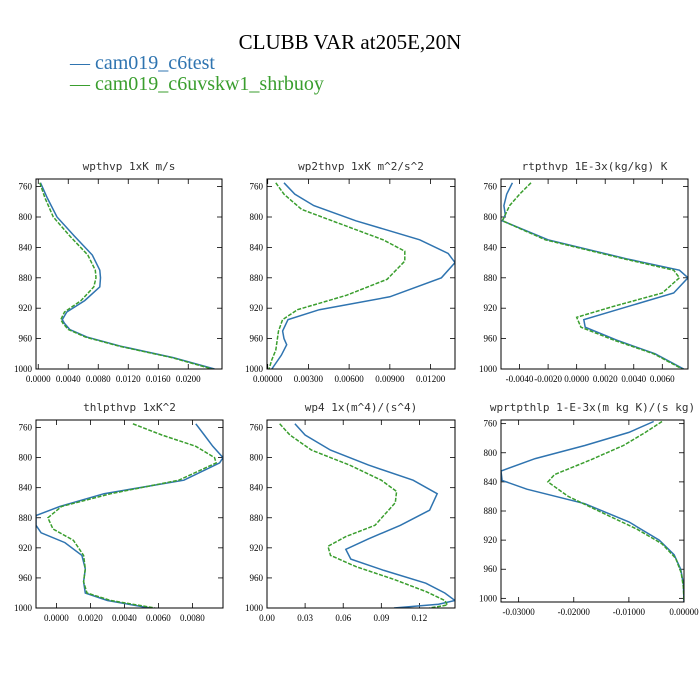  I want to click on x-tick-label: 0.00300, so click(309, 379).